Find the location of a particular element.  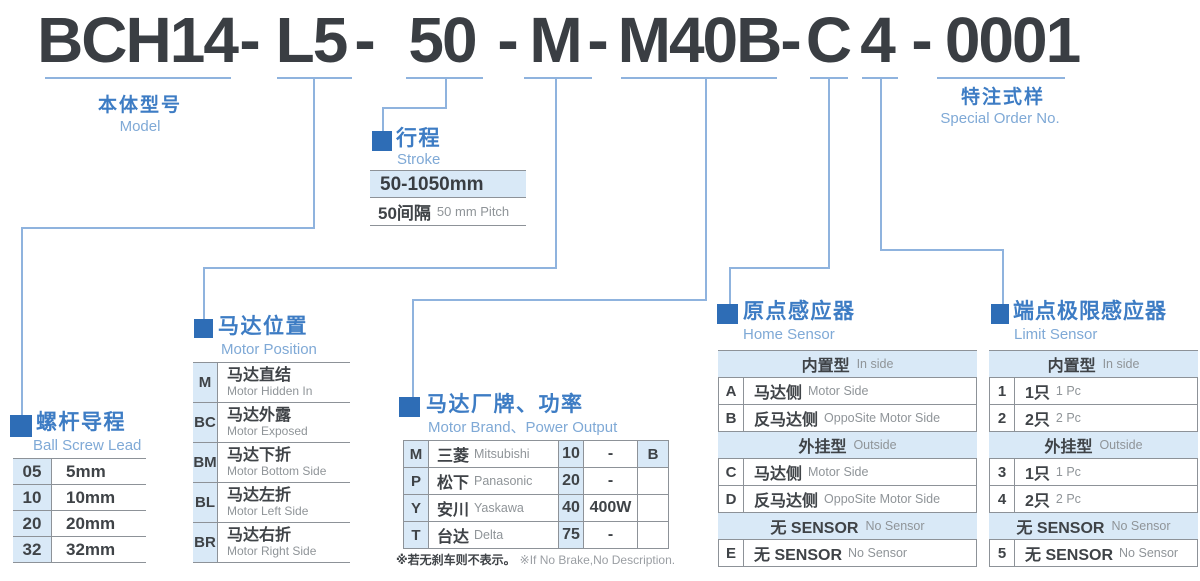

position-code: BC is located at coordinates (205, 422).